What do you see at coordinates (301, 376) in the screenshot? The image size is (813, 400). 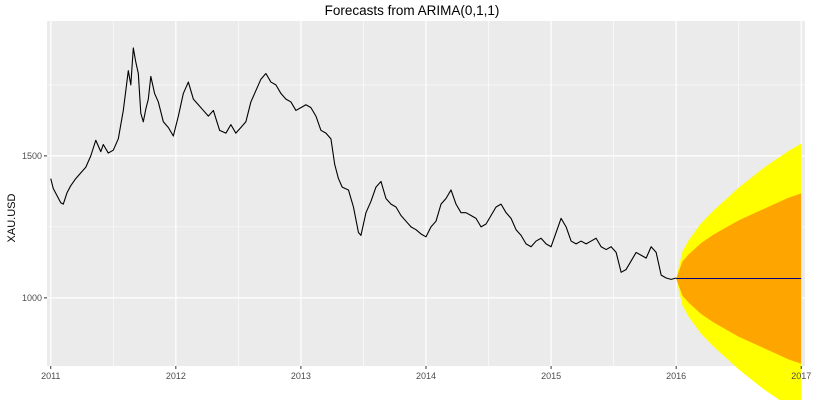 I see `x-tick-label: 2013` at bounding box center [301, 376].